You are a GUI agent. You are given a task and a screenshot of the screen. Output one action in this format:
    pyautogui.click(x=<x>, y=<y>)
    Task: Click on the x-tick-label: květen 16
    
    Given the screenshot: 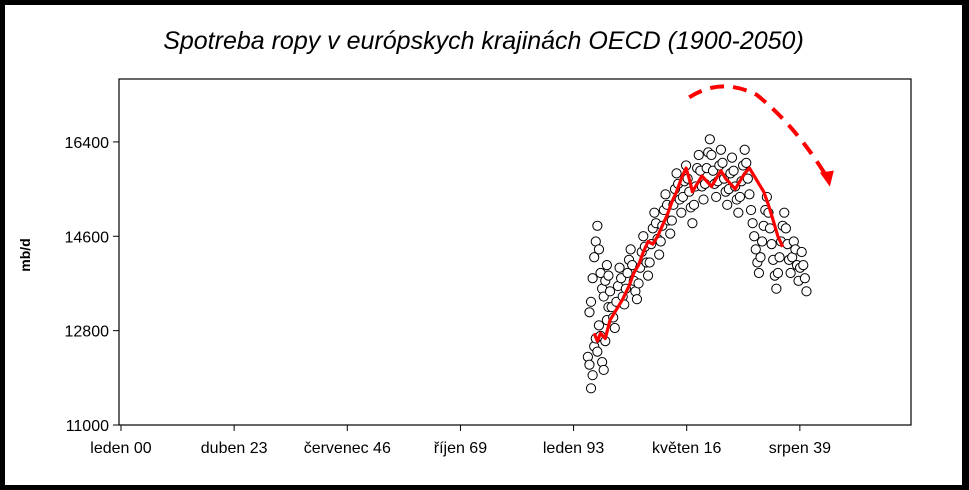 What is the action you would take?
    pyautogui.click(x=686, y=448)
    